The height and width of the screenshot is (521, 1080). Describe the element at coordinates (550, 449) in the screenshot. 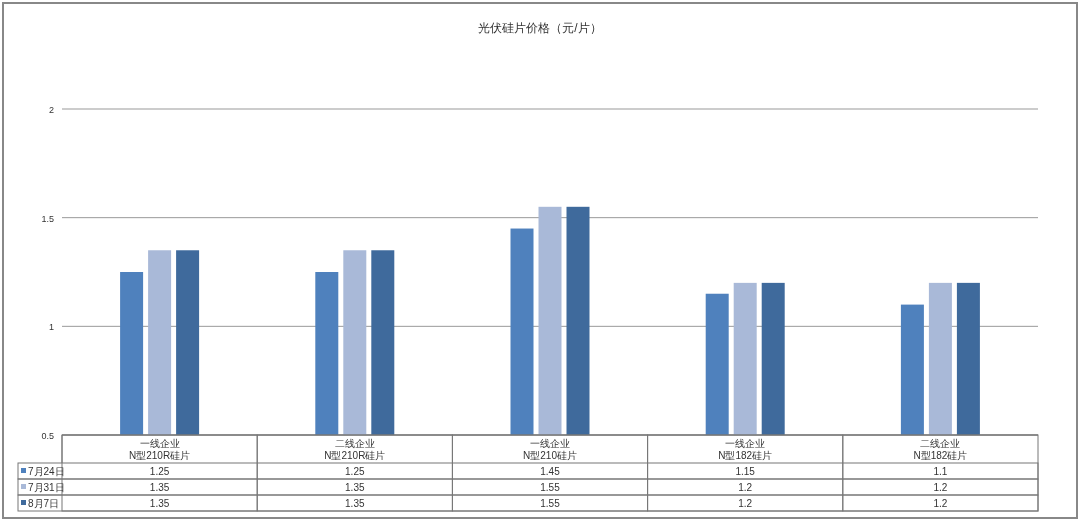

I see `x-tick-label: 一线企业 N型210硅片` at that location.